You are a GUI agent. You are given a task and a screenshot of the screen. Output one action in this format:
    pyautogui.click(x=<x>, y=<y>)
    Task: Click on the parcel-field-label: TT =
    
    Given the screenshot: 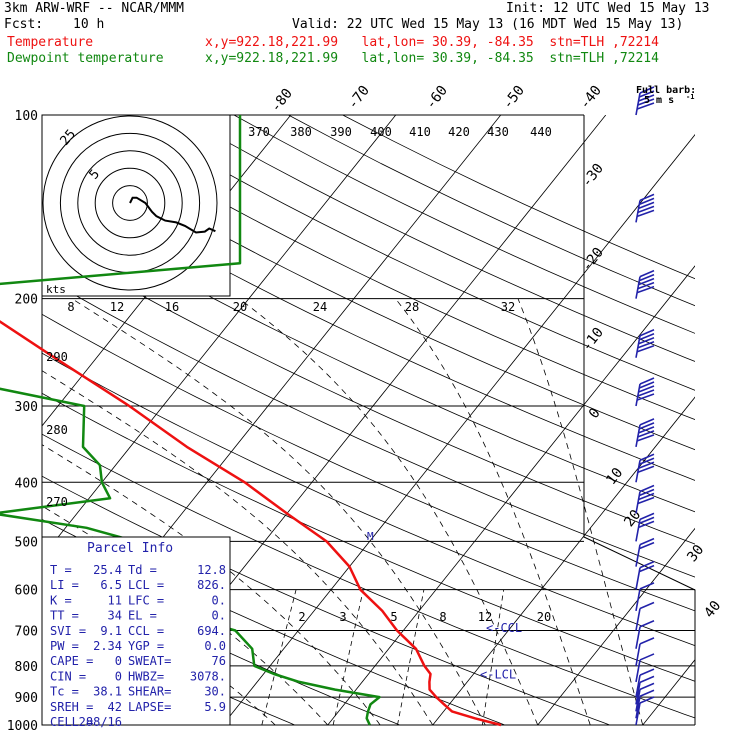 What is the action you would take?
    pyautogui.click(x=64, y=616)
    